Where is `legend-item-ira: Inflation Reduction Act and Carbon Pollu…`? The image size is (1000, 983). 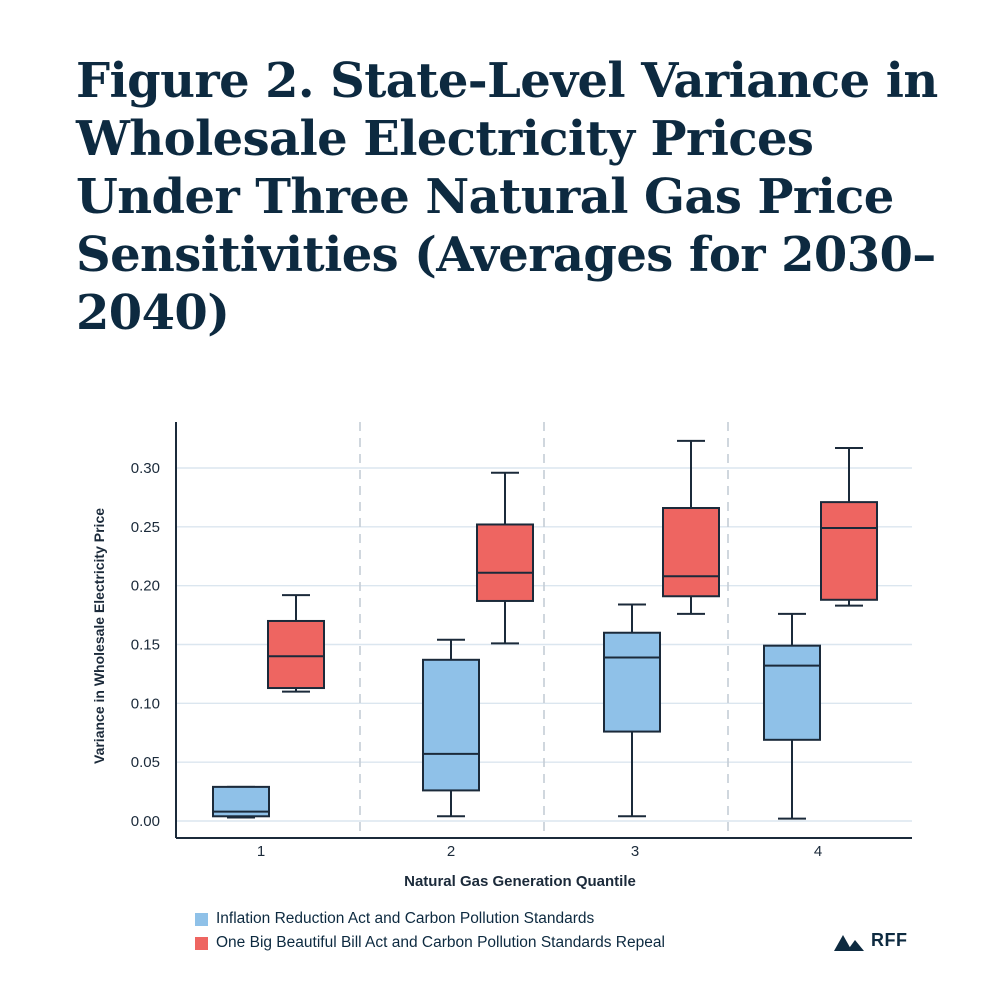
legend-item-ira: Inflation Reduction Act and Carbon Pollu… is located at coordinates (430, 919).